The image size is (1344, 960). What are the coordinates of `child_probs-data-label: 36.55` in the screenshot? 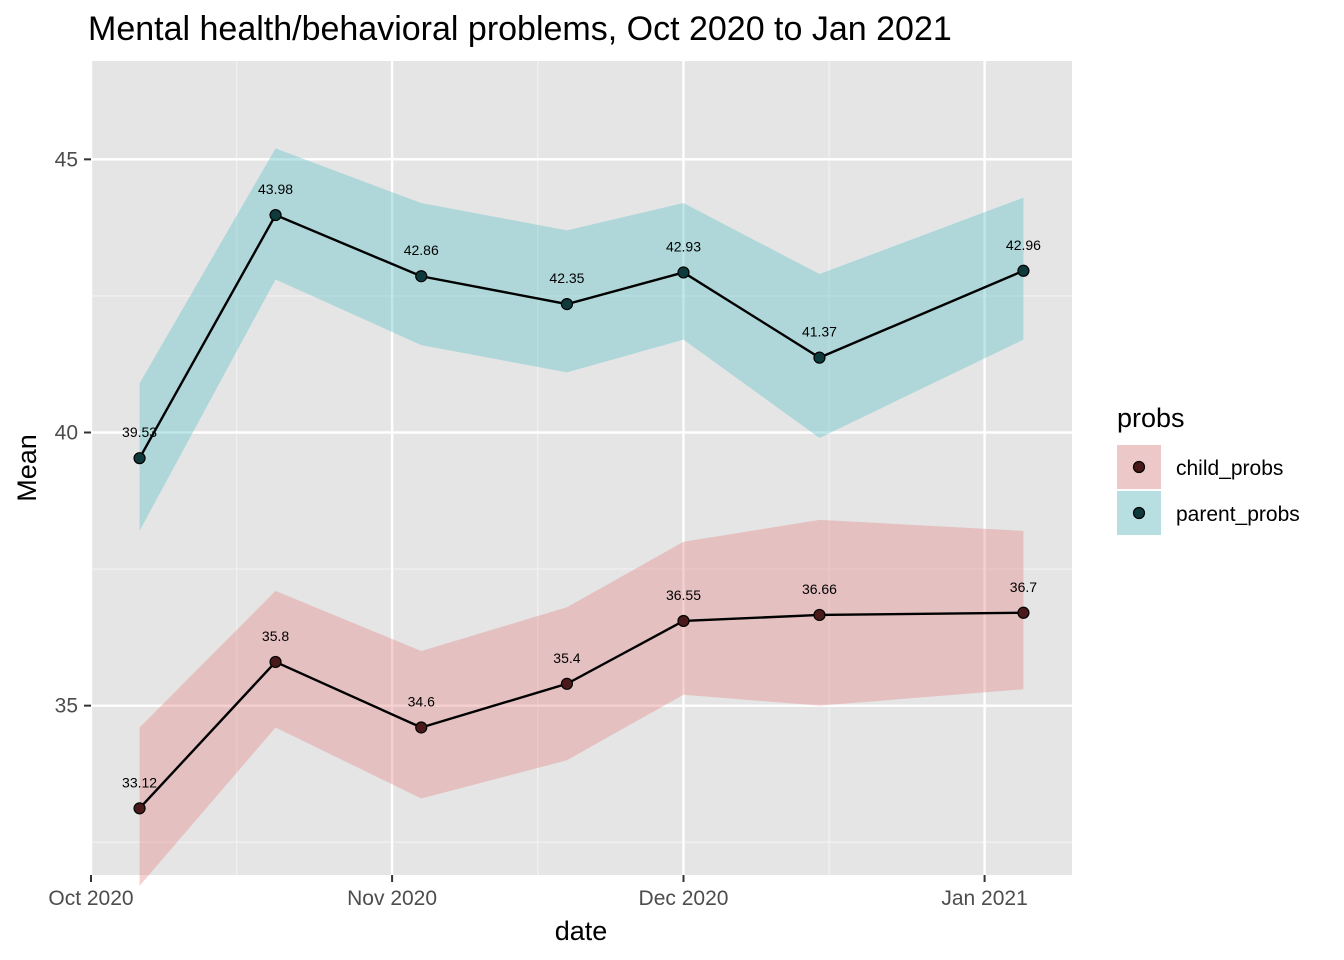 It's located at (683, 595).